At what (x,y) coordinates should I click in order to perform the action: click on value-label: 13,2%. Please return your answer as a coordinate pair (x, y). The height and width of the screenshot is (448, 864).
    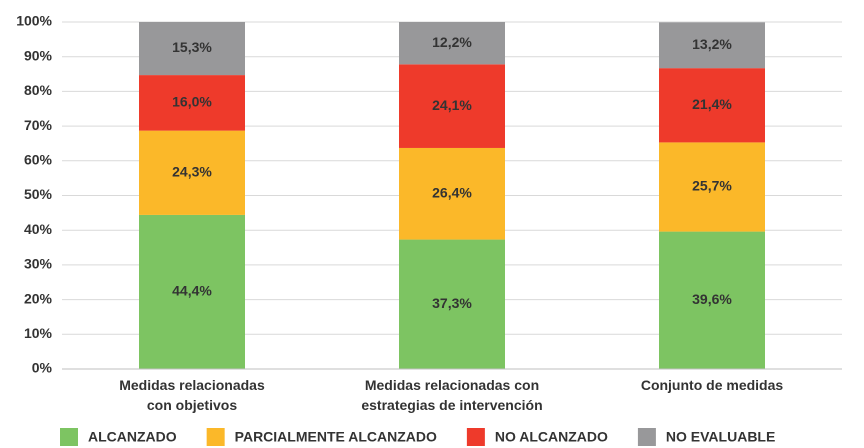
    Looking at the image, I should click on (712, 44).